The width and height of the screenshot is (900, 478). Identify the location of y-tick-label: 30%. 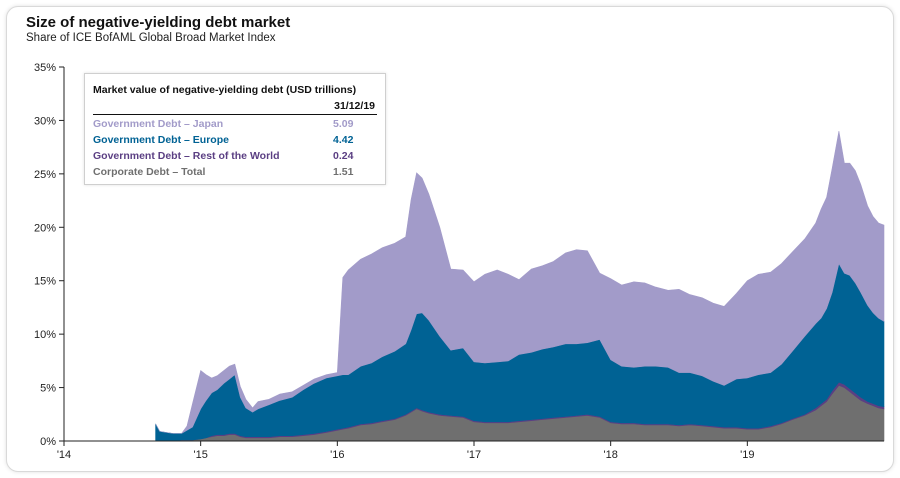
(45, 121).